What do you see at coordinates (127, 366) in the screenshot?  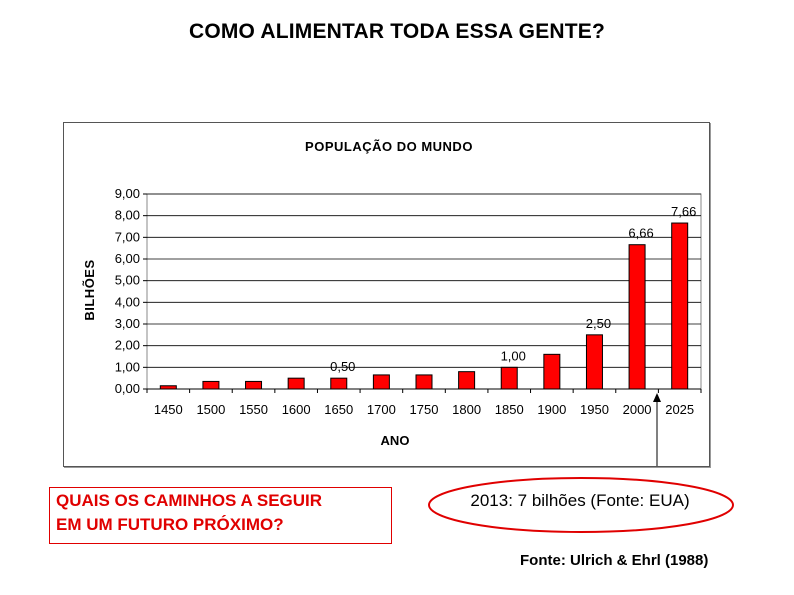 I see `y-tick-label: 1,00` at bounding box center [127, 366].